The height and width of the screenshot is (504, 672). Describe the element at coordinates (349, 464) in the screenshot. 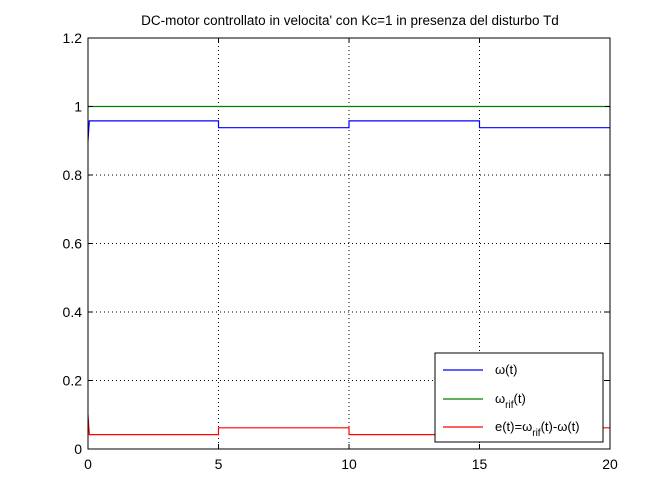

I see `x-tick-label: 10` at that location.